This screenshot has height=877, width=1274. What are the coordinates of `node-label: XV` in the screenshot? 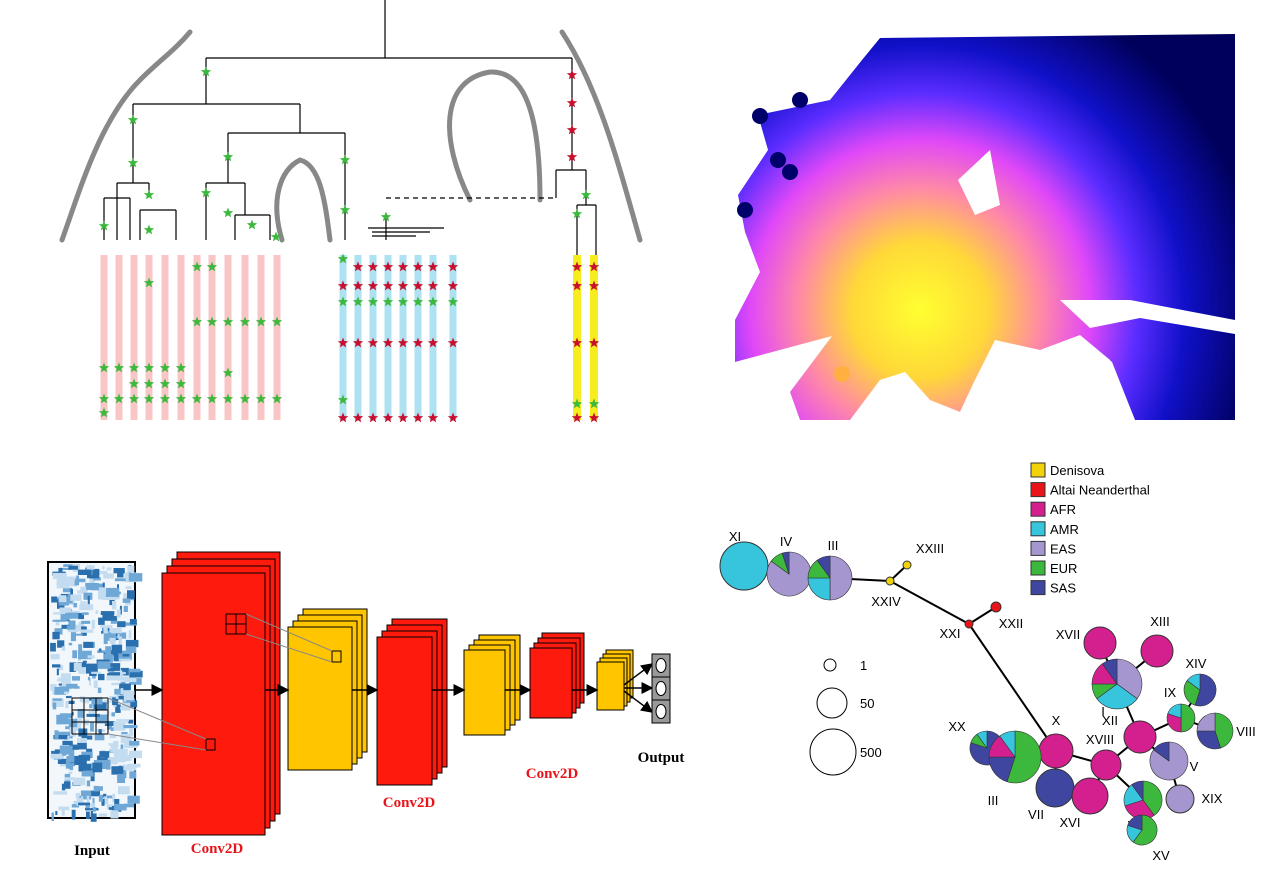 It's located at (1161, 855).